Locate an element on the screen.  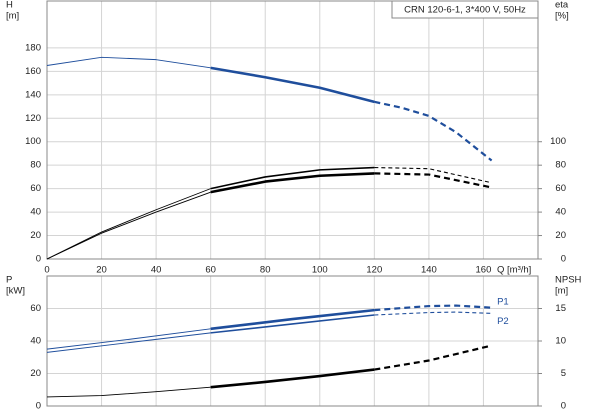
curve-label: P1 is located at coordinates (503, 302).